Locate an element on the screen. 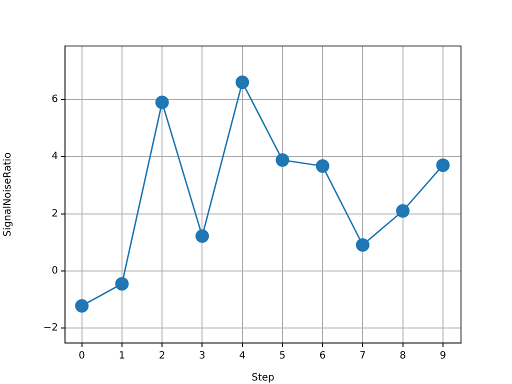 This screenshot has width=512, height=384. x-tick-label: 3 is located at coordinates (202, 356).